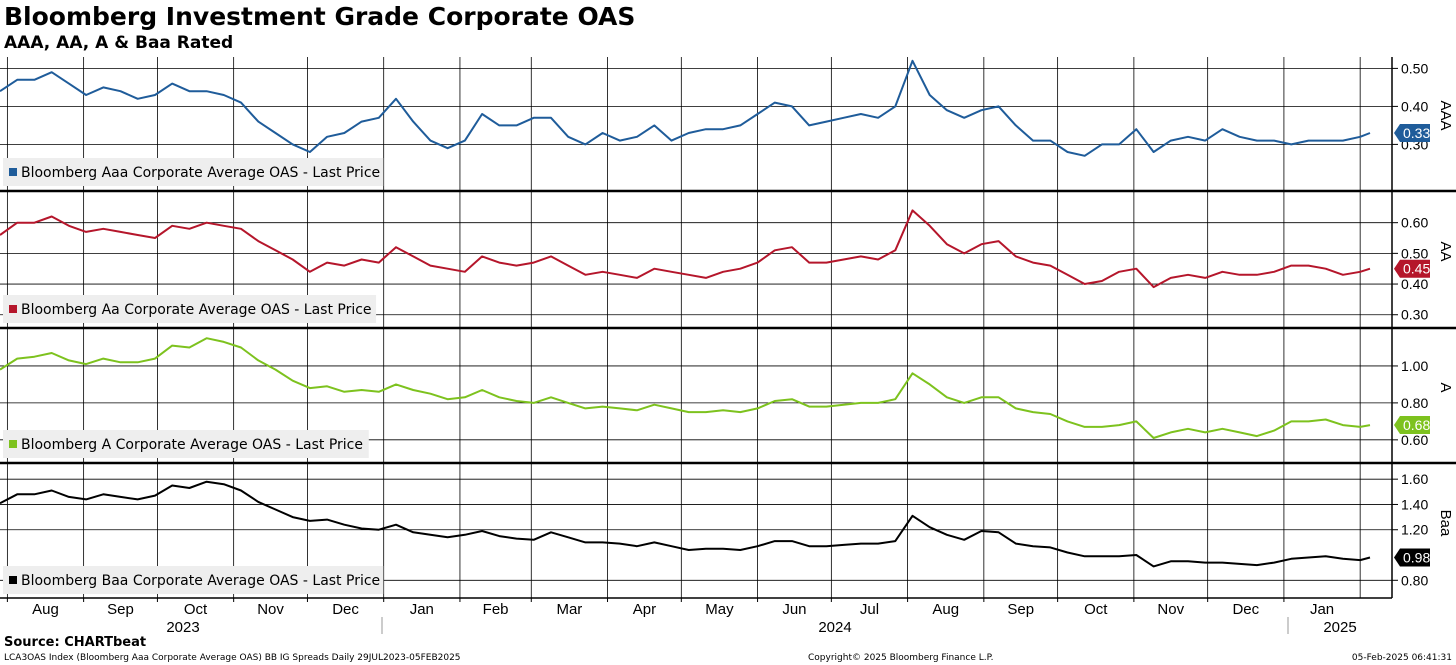  Describe the element at coordinates (75, 642) in the screenshot. I see `source-note: Source: CHARTbeat` at that location.